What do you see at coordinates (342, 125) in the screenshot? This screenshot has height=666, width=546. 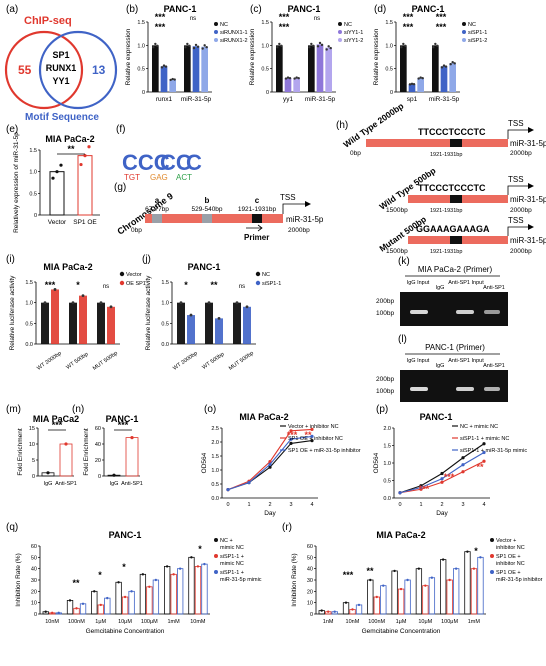 I see `panel-h-label: (h)` at bounding box center [342, 125].